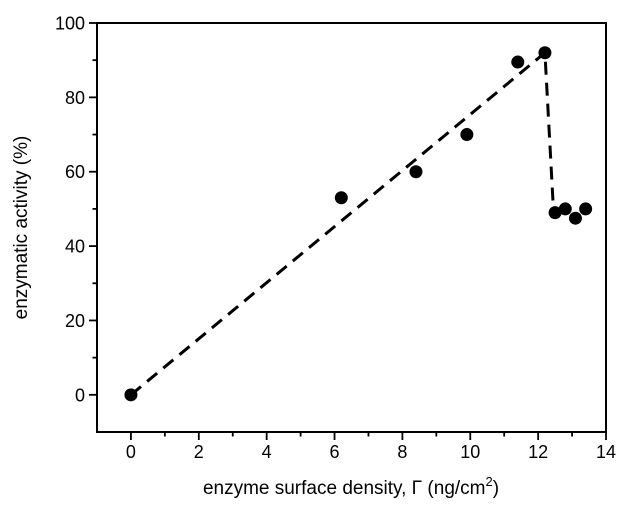 This screenshot has width=636, height=508. Describe the element at coordinates (606, 452) in the screenshot. I see `x-axis-tick-label: 14` at that location.